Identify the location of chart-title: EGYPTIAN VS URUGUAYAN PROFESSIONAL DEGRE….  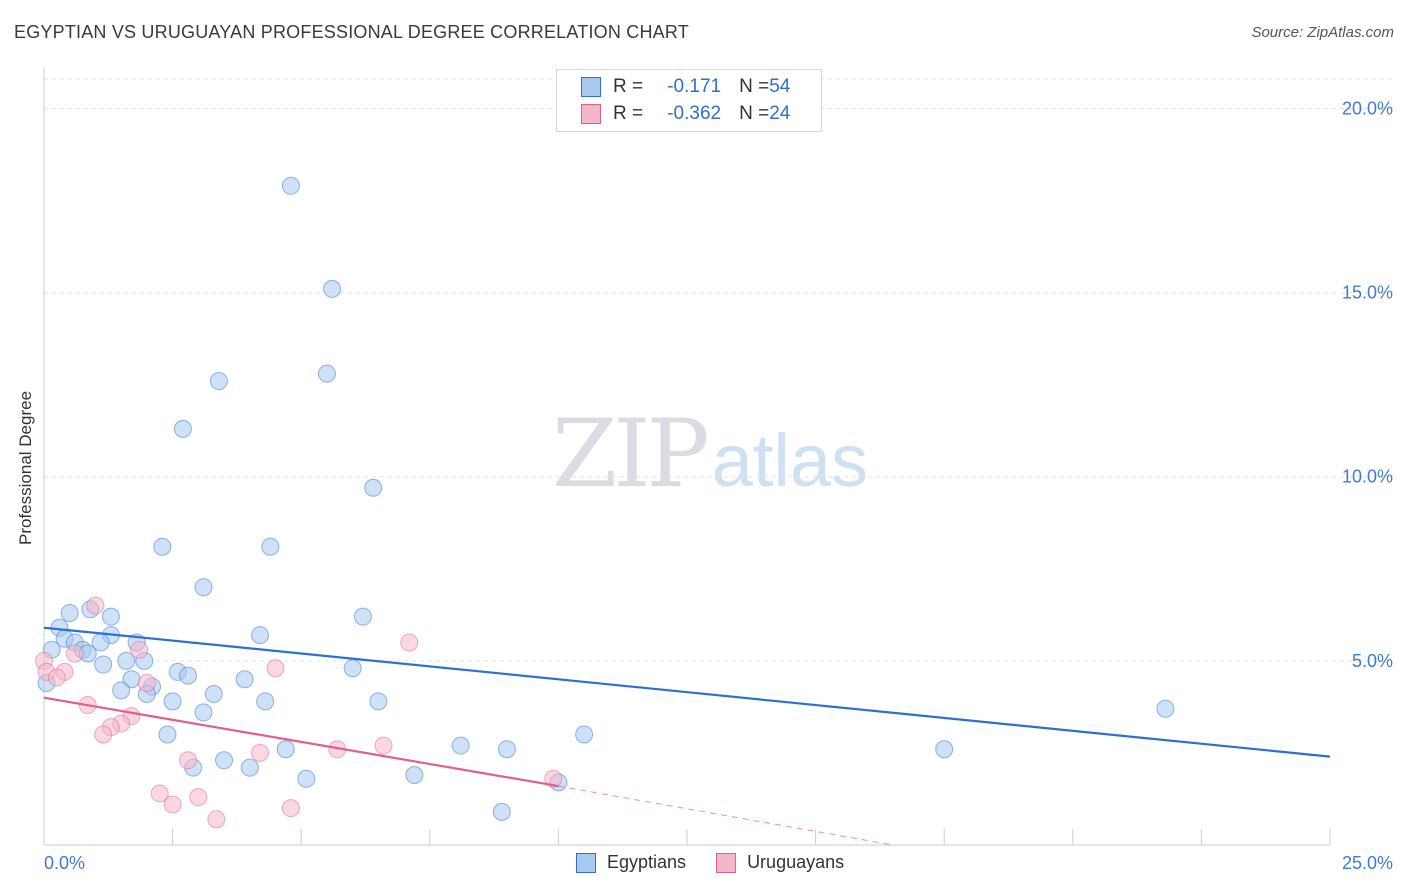
(351, 32).